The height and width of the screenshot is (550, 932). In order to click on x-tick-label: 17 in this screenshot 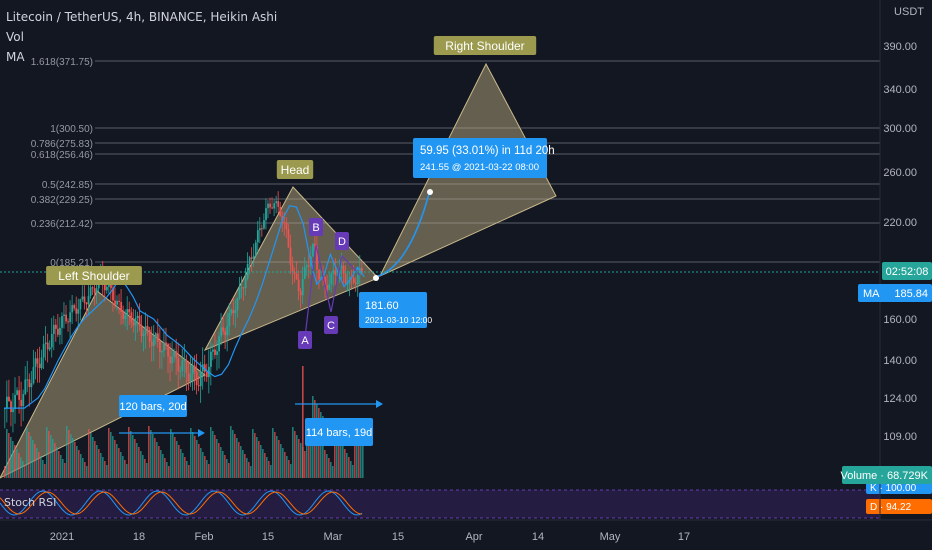, I will do `click(684, 537)`.